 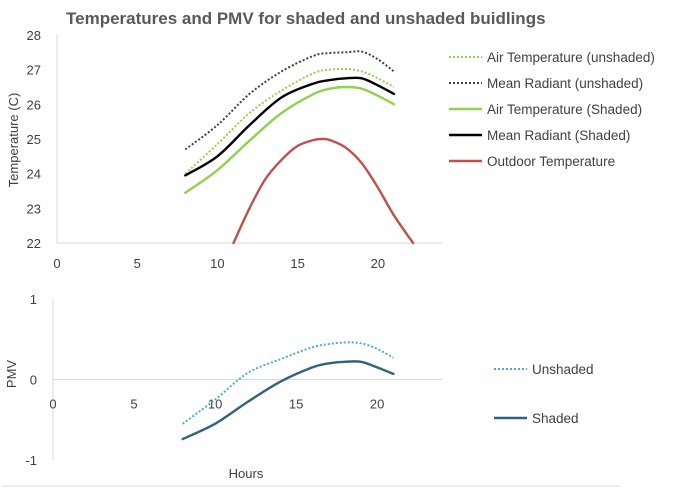 I want to click on temperature-x-tick-label: 20, so click(x=378, y=263).